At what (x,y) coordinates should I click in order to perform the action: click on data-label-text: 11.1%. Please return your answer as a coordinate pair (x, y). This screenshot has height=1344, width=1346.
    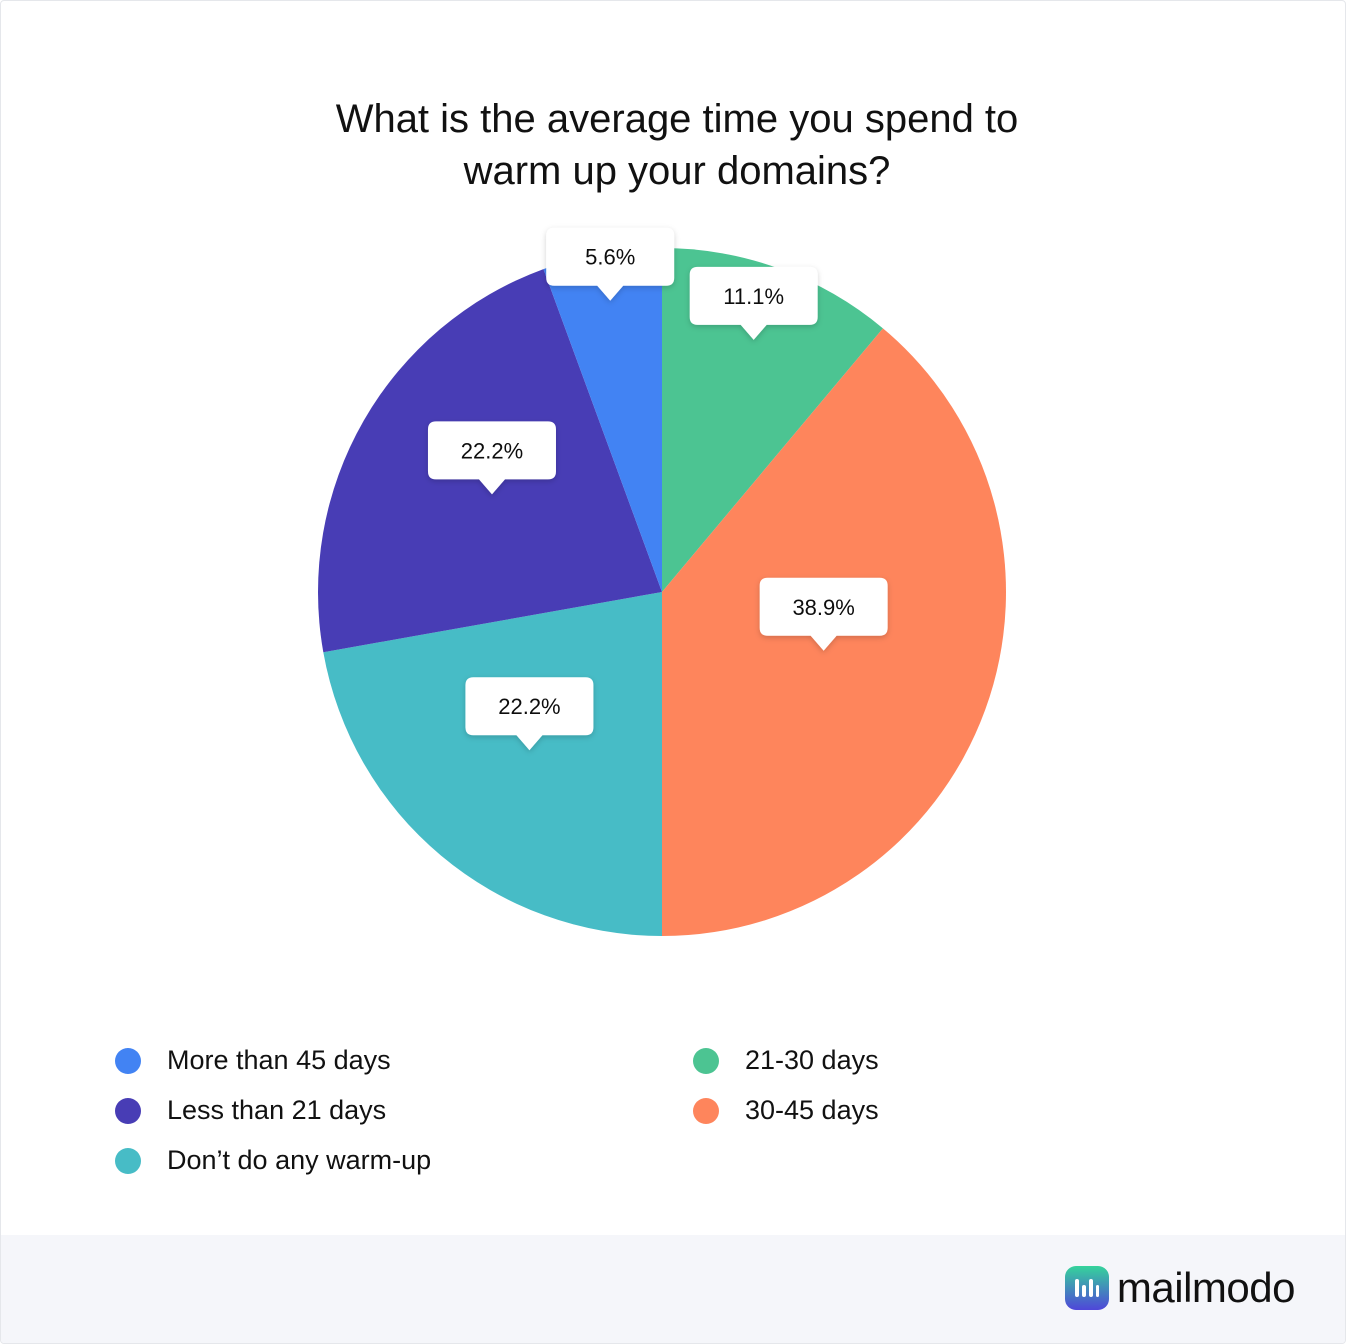
    Looking at the image, I should click on (753, 296).